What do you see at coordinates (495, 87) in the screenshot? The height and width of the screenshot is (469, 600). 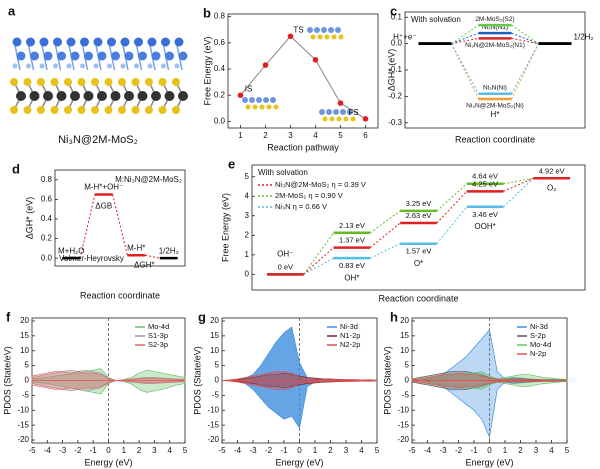 I see `series-label: Ni₃N(Ni)` at bounding box center [495, 87].